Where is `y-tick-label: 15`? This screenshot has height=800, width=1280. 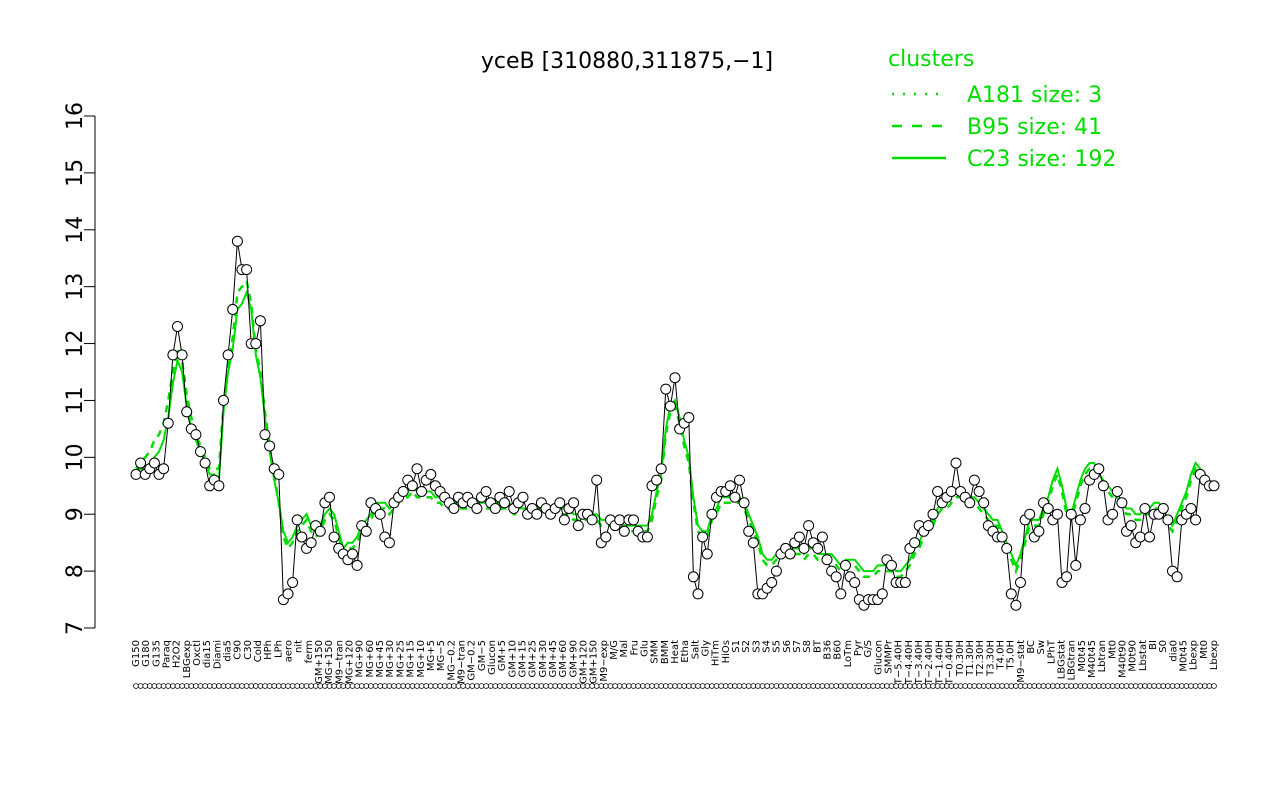 y-tick-label: 15 is located at coordinates (75, 173).